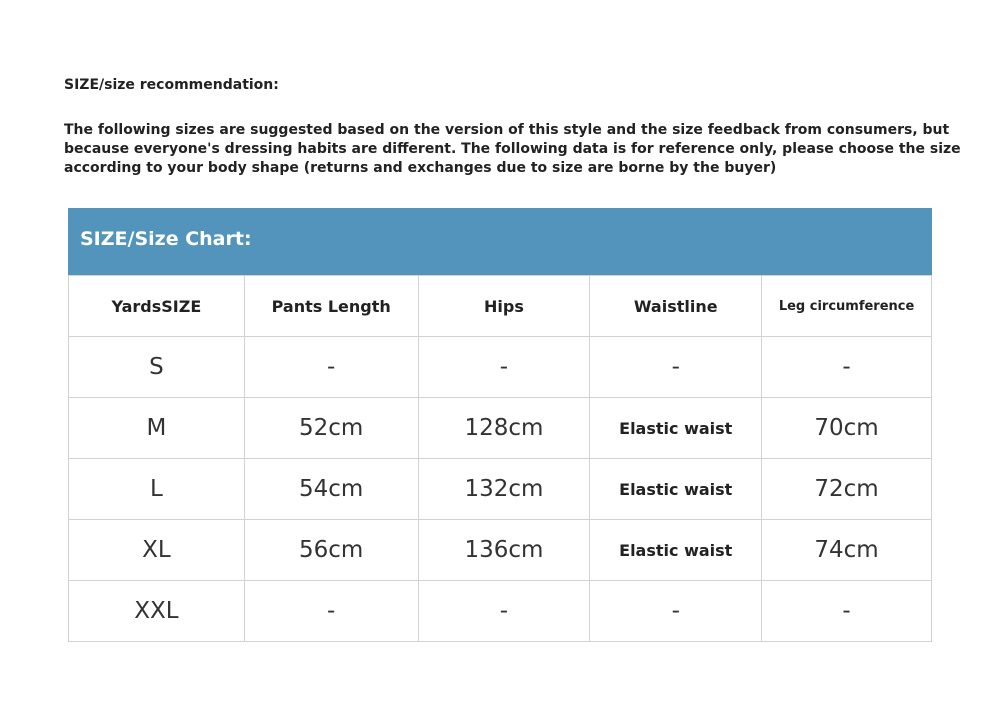 This screenshot has height=708, width=1000. What do you see at coordinates (166, 239) in the screenshot?
I see `size-chart-title: SIZE/Size Chart:` at bounding box center [166, 239].